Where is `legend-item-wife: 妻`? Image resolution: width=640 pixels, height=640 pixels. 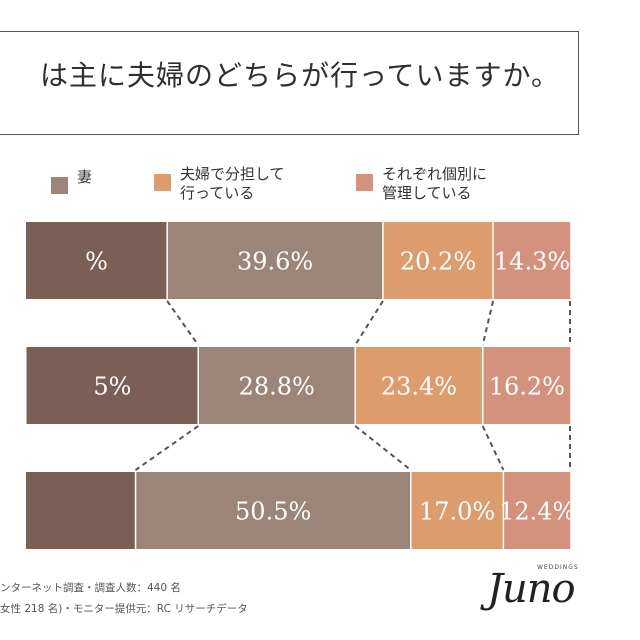 legend-item-wife: 妻 is located at coordinates (71, 181).